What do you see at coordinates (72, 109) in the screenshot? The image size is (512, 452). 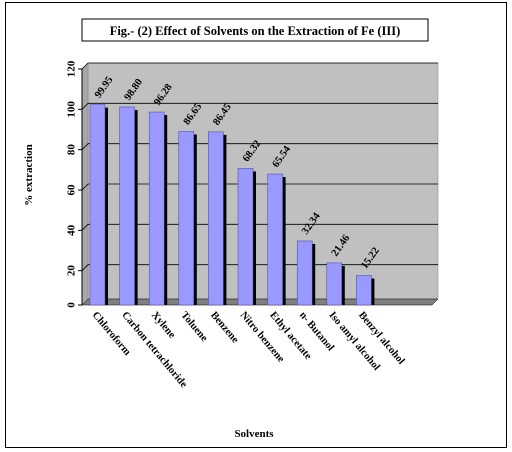 I see `y-tick-label: 100` at bounding box center [72, 109].